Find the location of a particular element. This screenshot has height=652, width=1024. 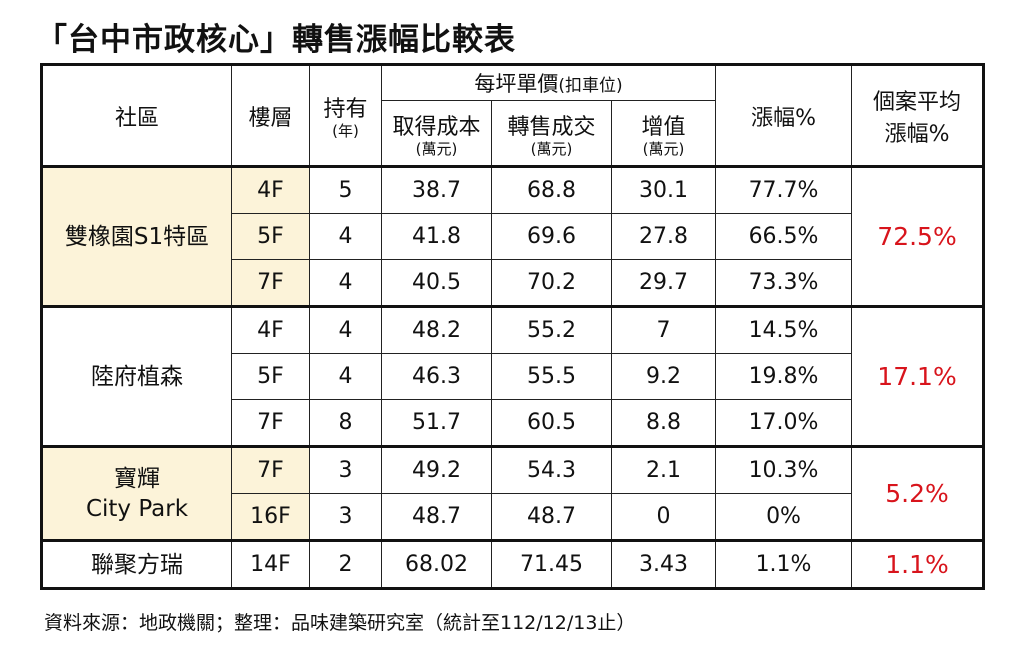

avg-rise-cell: 1.1% is located at coordinates (918, 564).